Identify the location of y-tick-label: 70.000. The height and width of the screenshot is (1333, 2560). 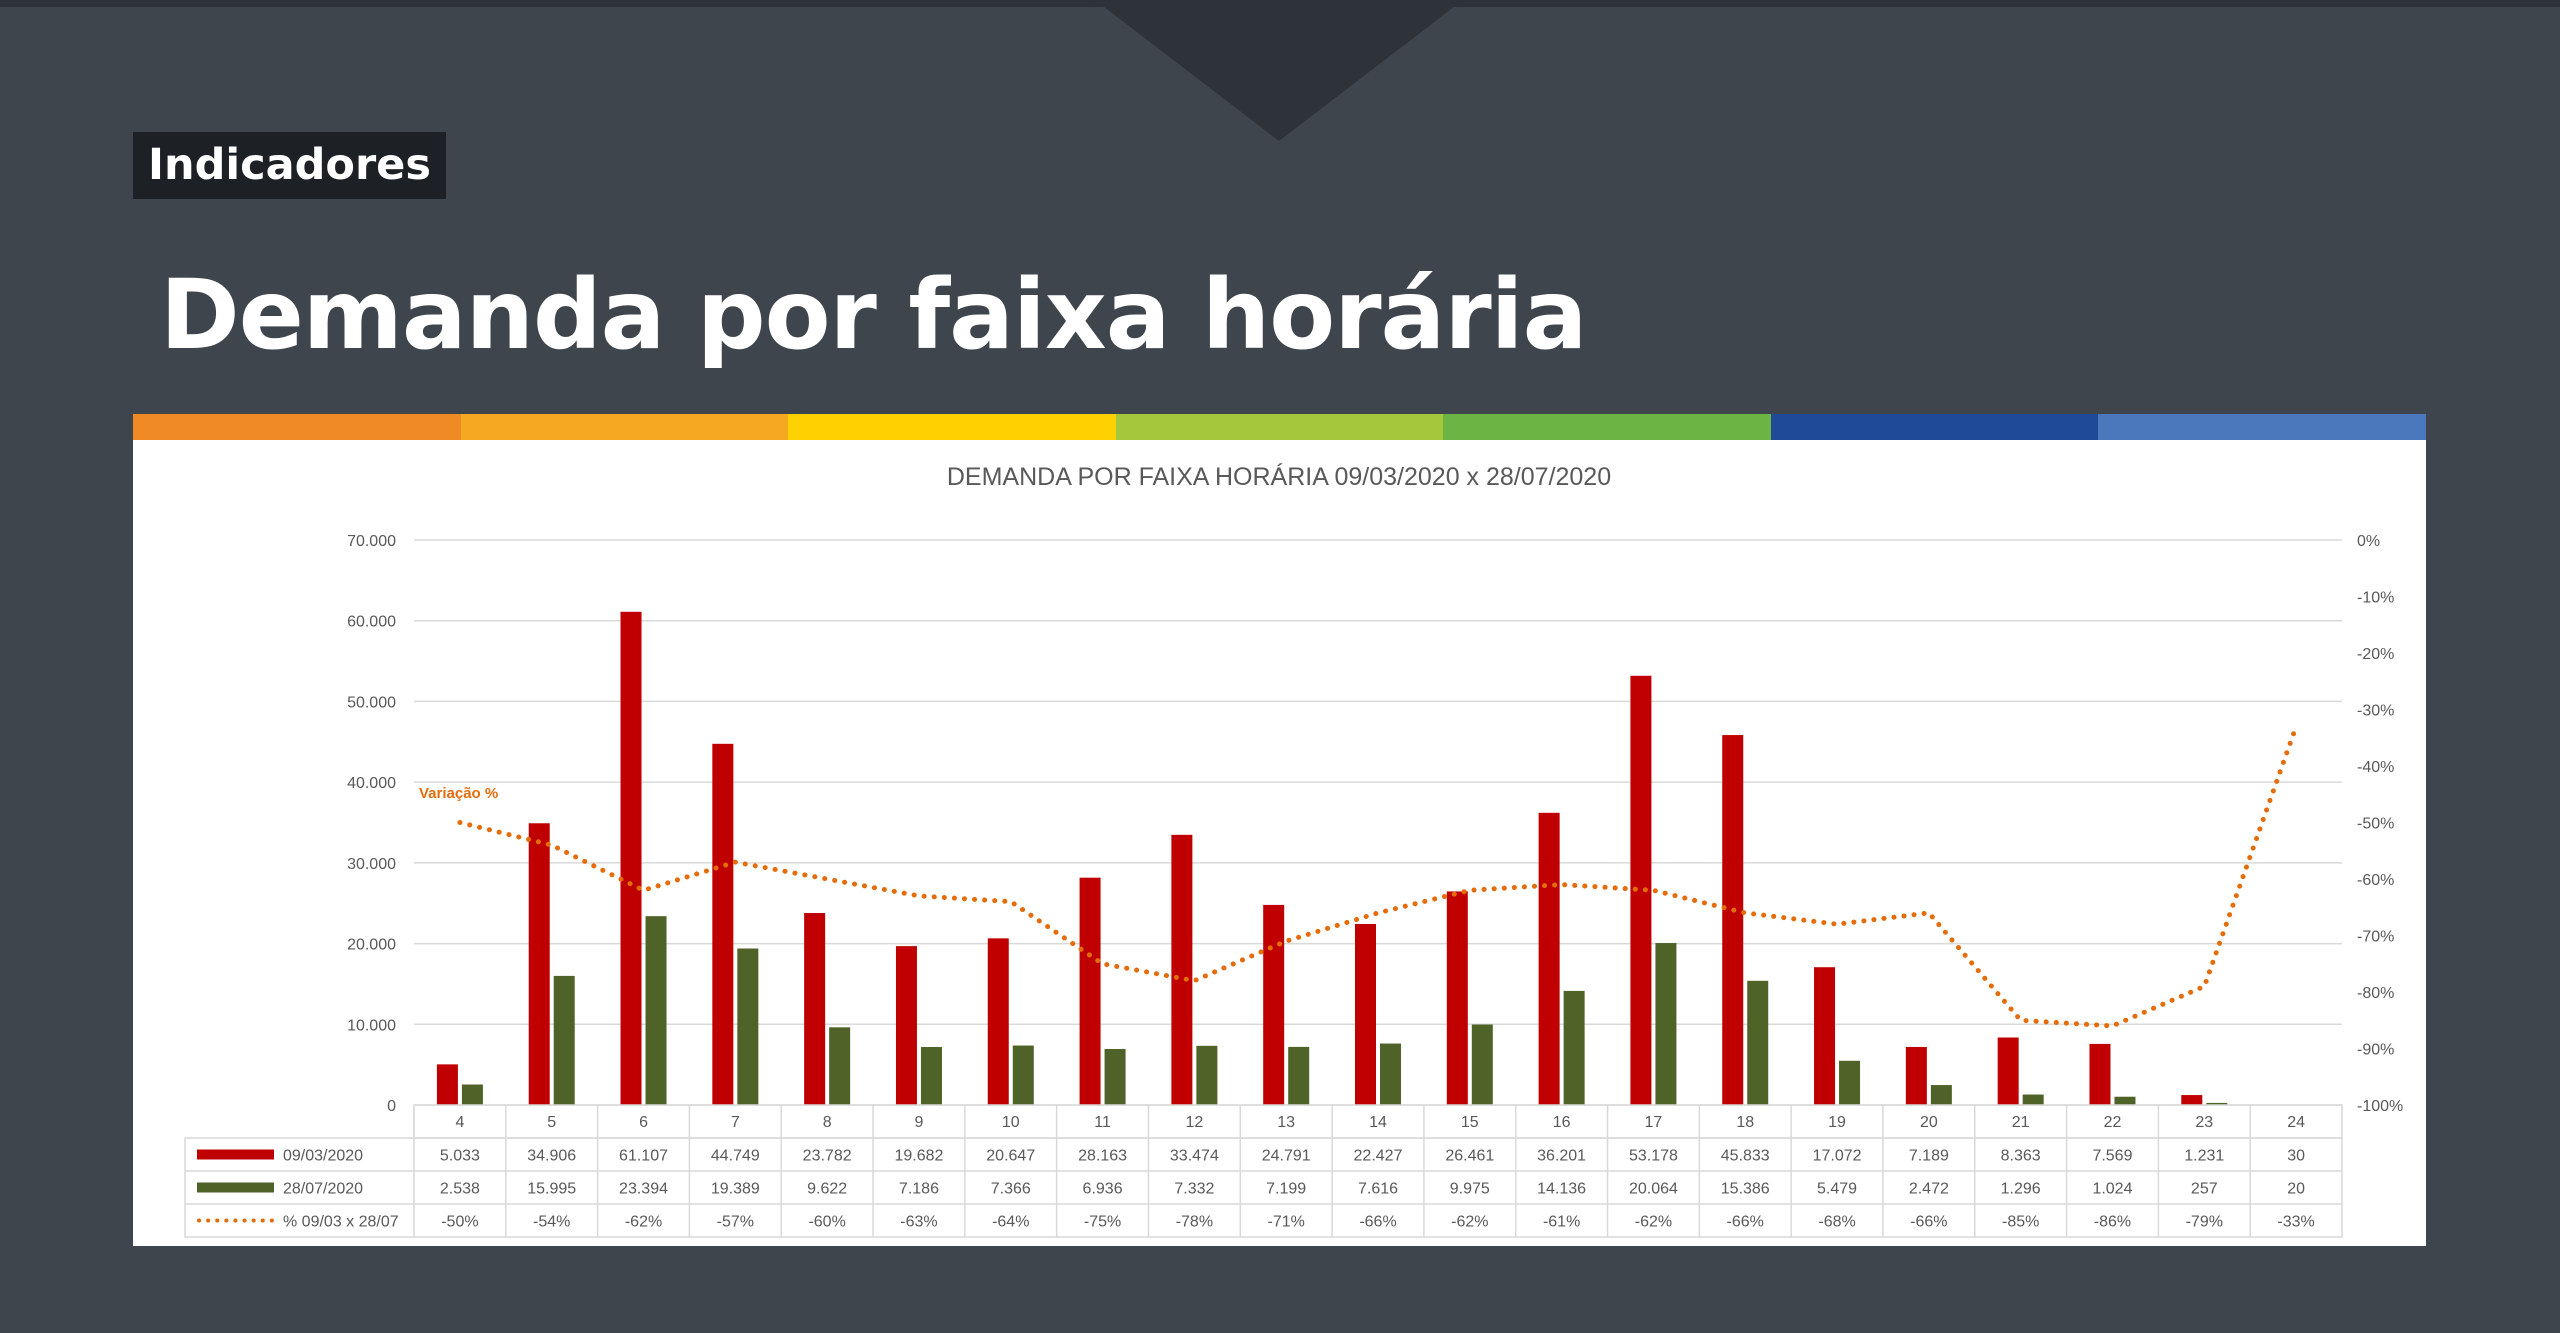
(371, 541).